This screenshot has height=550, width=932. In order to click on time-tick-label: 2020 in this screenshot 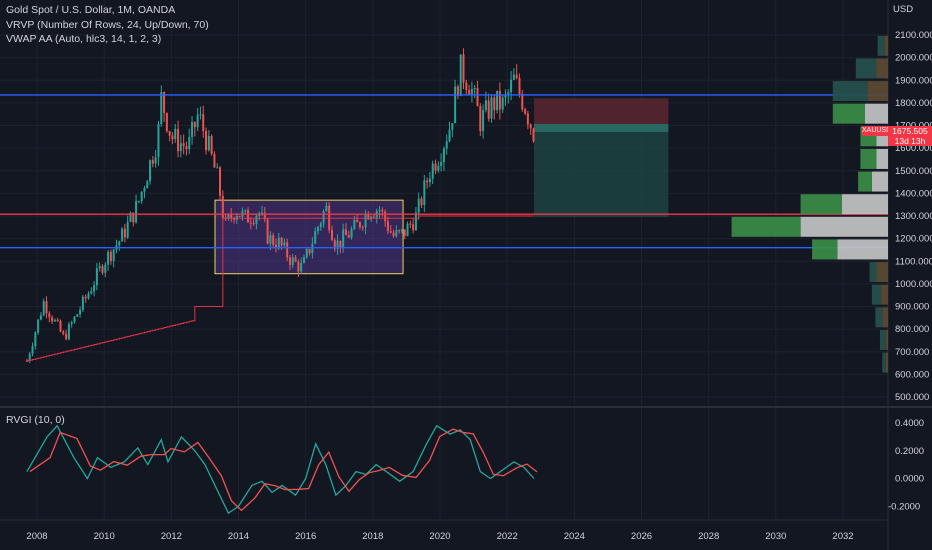, I will do `click(439, 536)`.